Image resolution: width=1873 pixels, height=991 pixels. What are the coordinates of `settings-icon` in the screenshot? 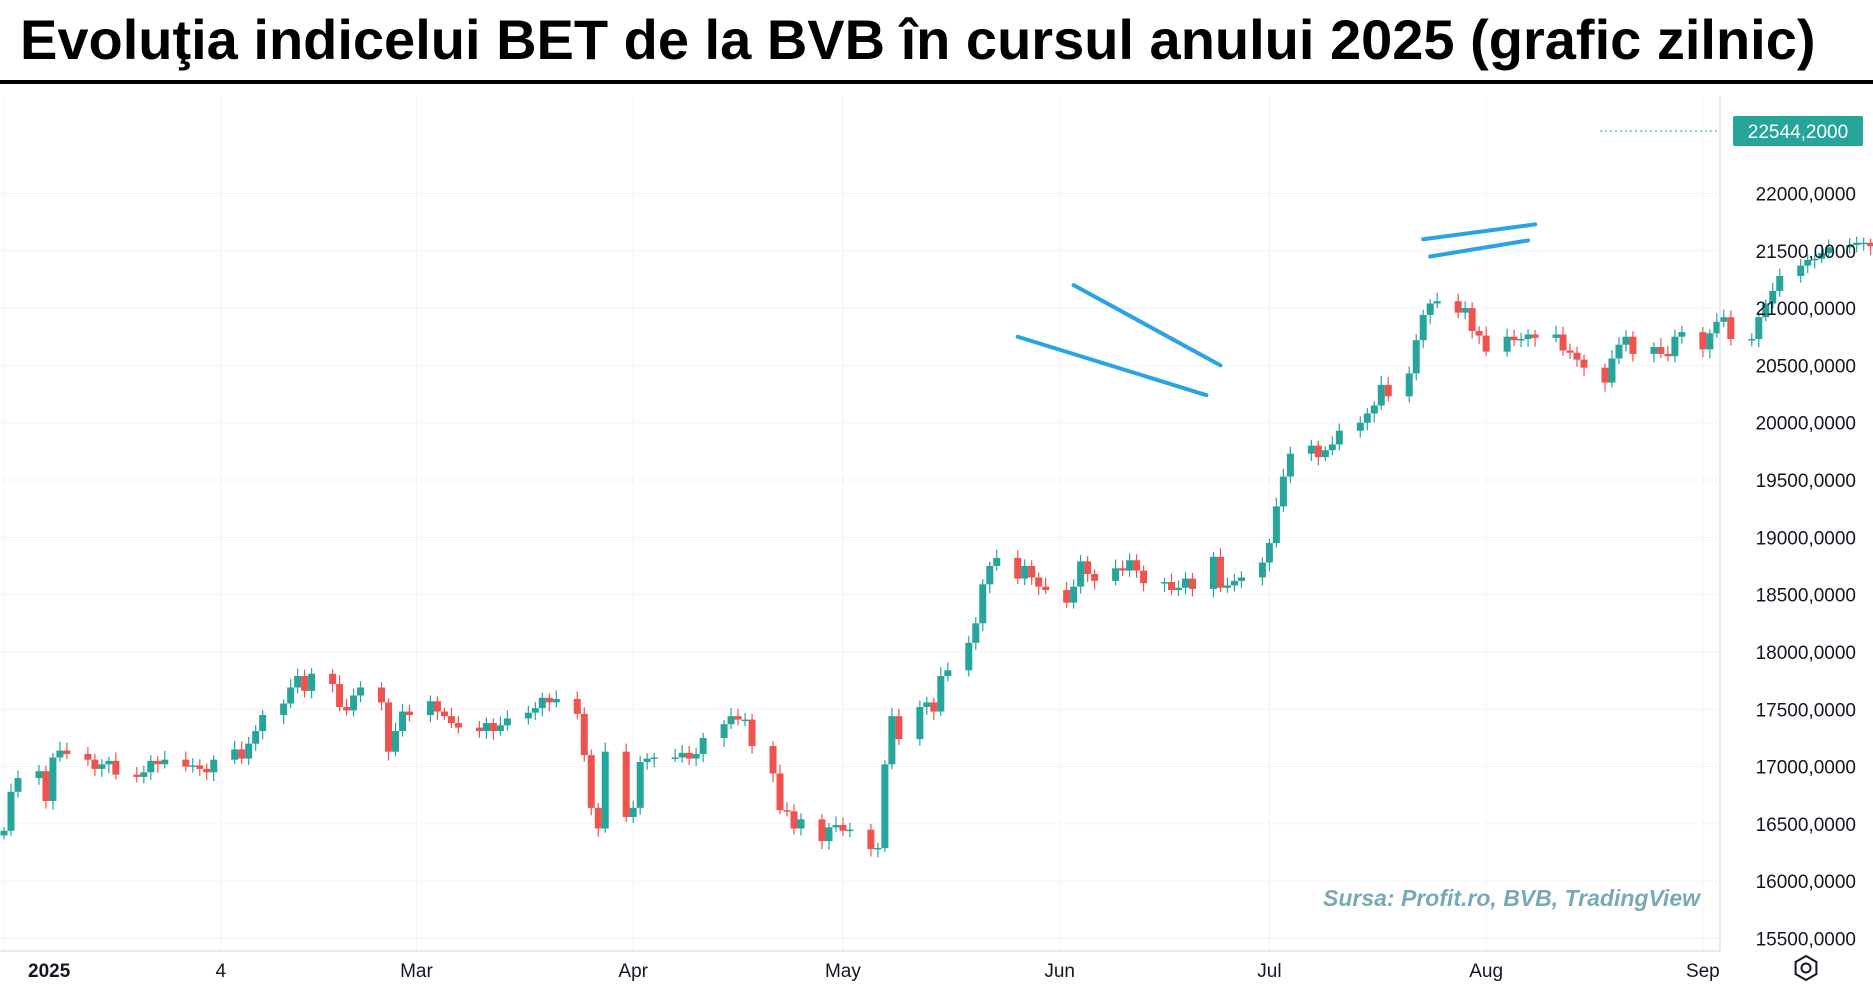 It's located at (1806, 968).